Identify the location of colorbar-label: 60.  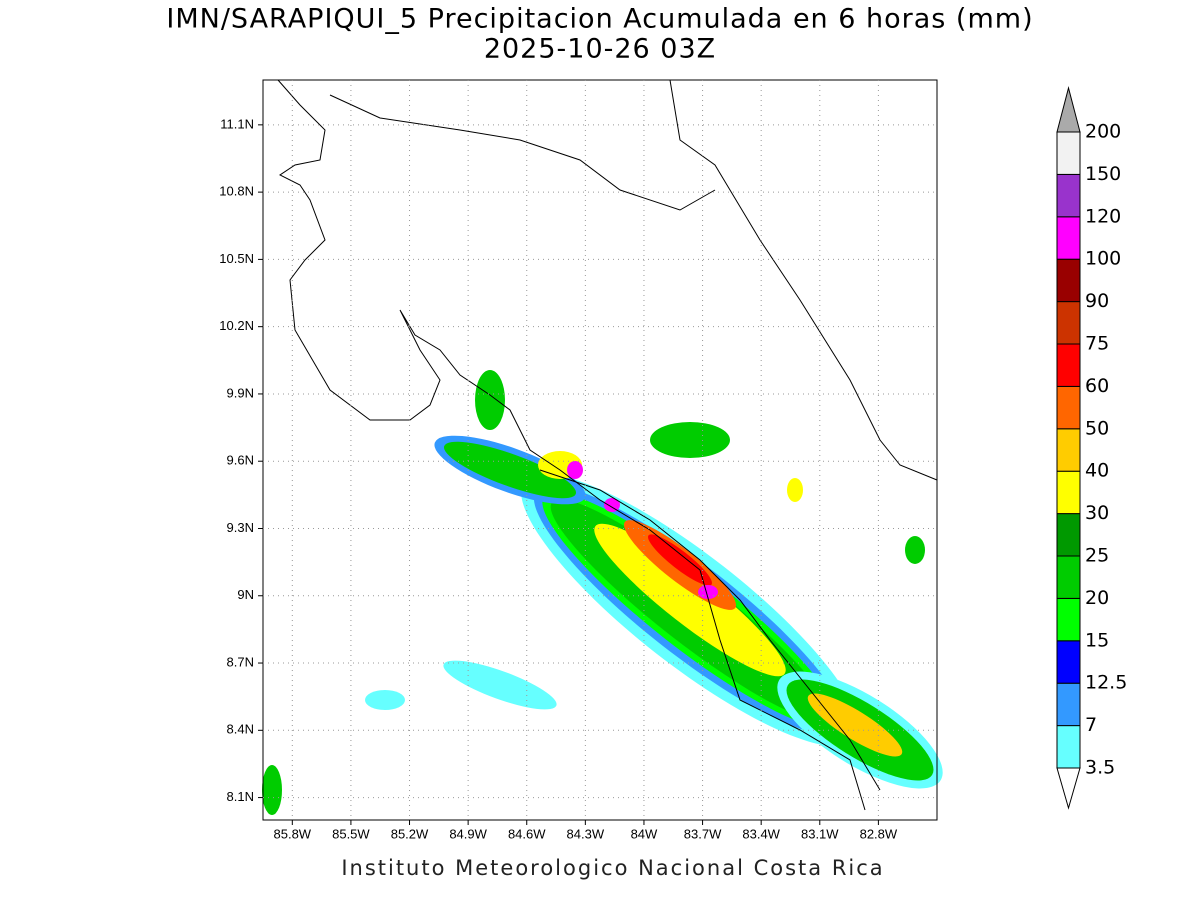
(1097, 386).